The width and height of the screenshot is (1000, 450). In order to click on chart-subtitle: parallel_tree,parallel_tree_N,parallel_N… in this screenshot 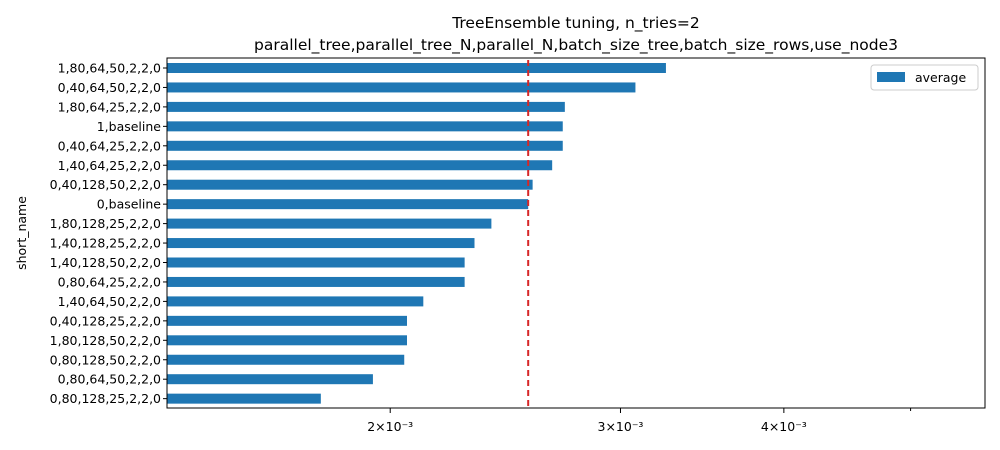, I will do `click(576, 45)`.